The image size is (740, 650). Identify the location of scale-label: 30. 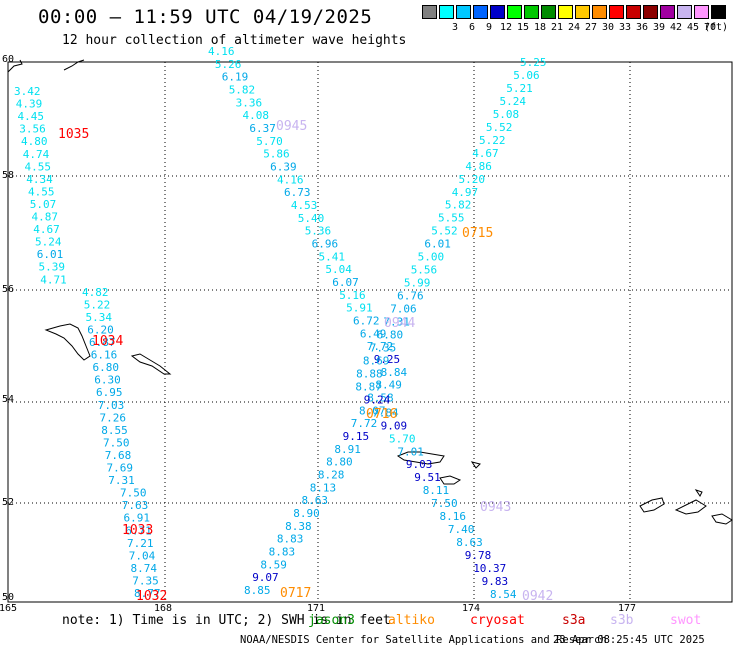
(608, 27).